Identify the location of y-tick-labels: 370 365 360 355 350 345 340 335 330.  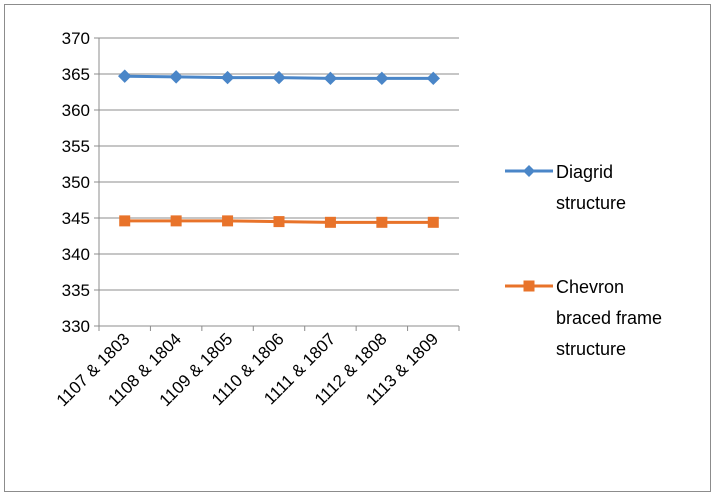
(76, 182).